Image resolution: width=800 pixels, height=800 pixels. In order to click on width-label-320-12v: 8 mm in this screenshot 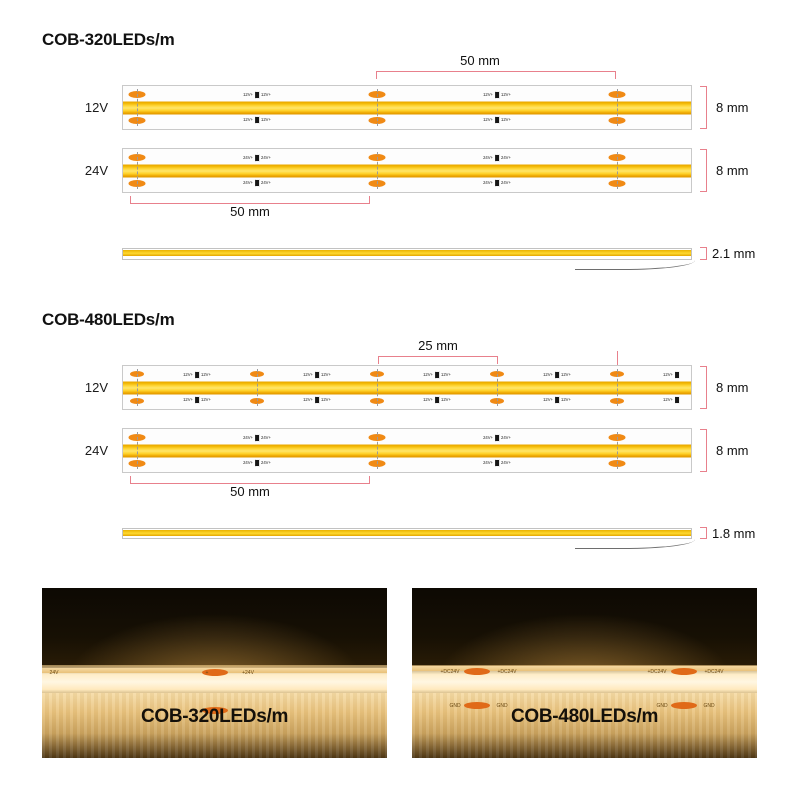, I will do `click(732, 107)`.